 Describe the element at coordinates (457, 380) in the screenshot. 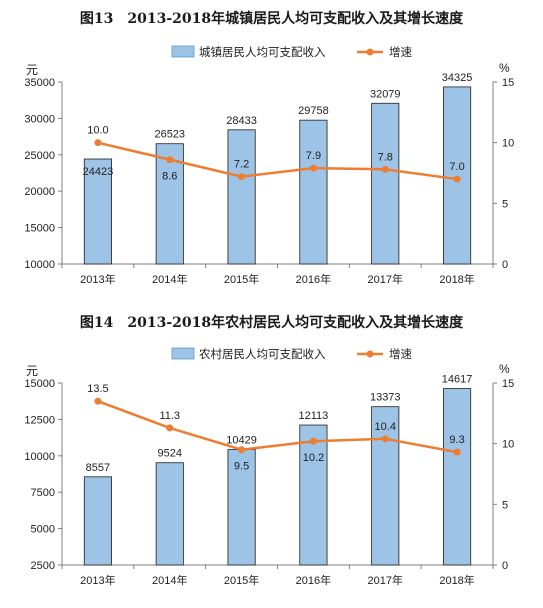

I see `bar-data-label: 14617` at that location.